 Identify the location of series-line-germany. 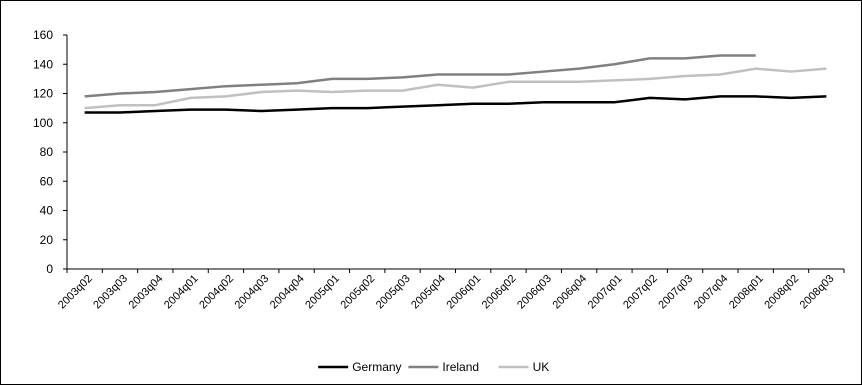
(455, 104).